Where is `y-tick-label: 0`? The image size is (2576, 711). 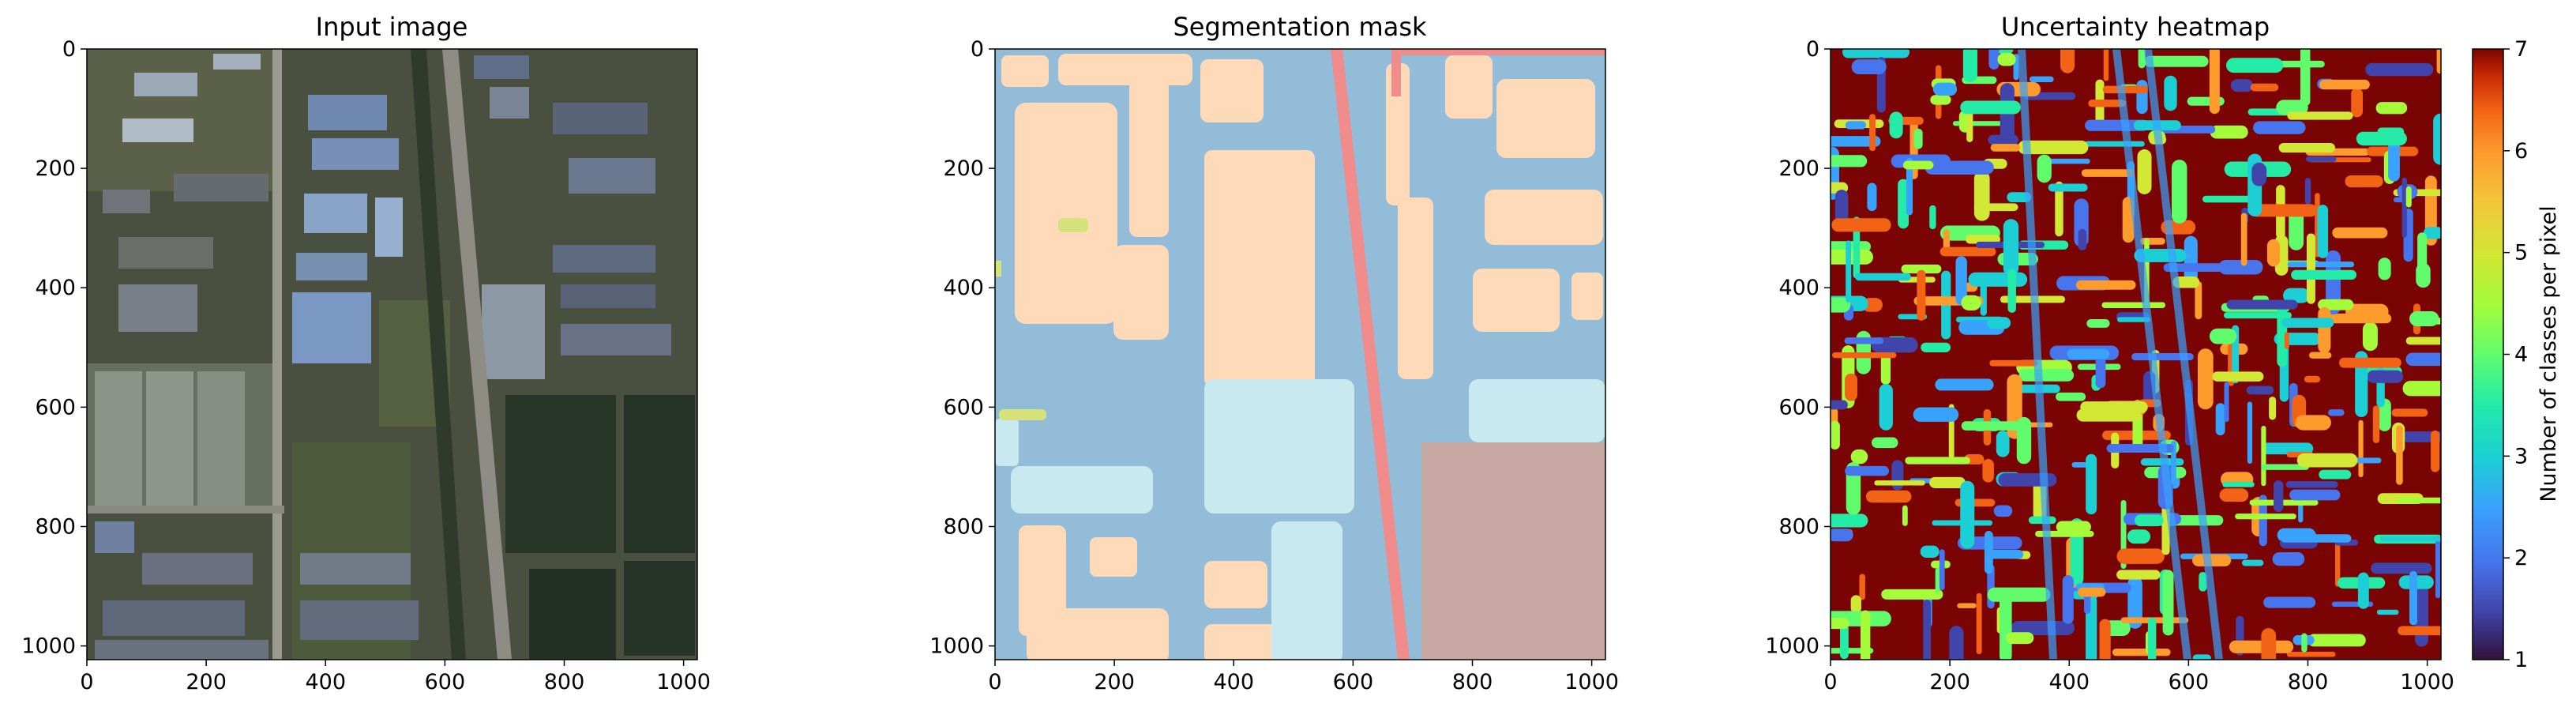
y-tick-label: 0 is located at coordinates (1812, 50).